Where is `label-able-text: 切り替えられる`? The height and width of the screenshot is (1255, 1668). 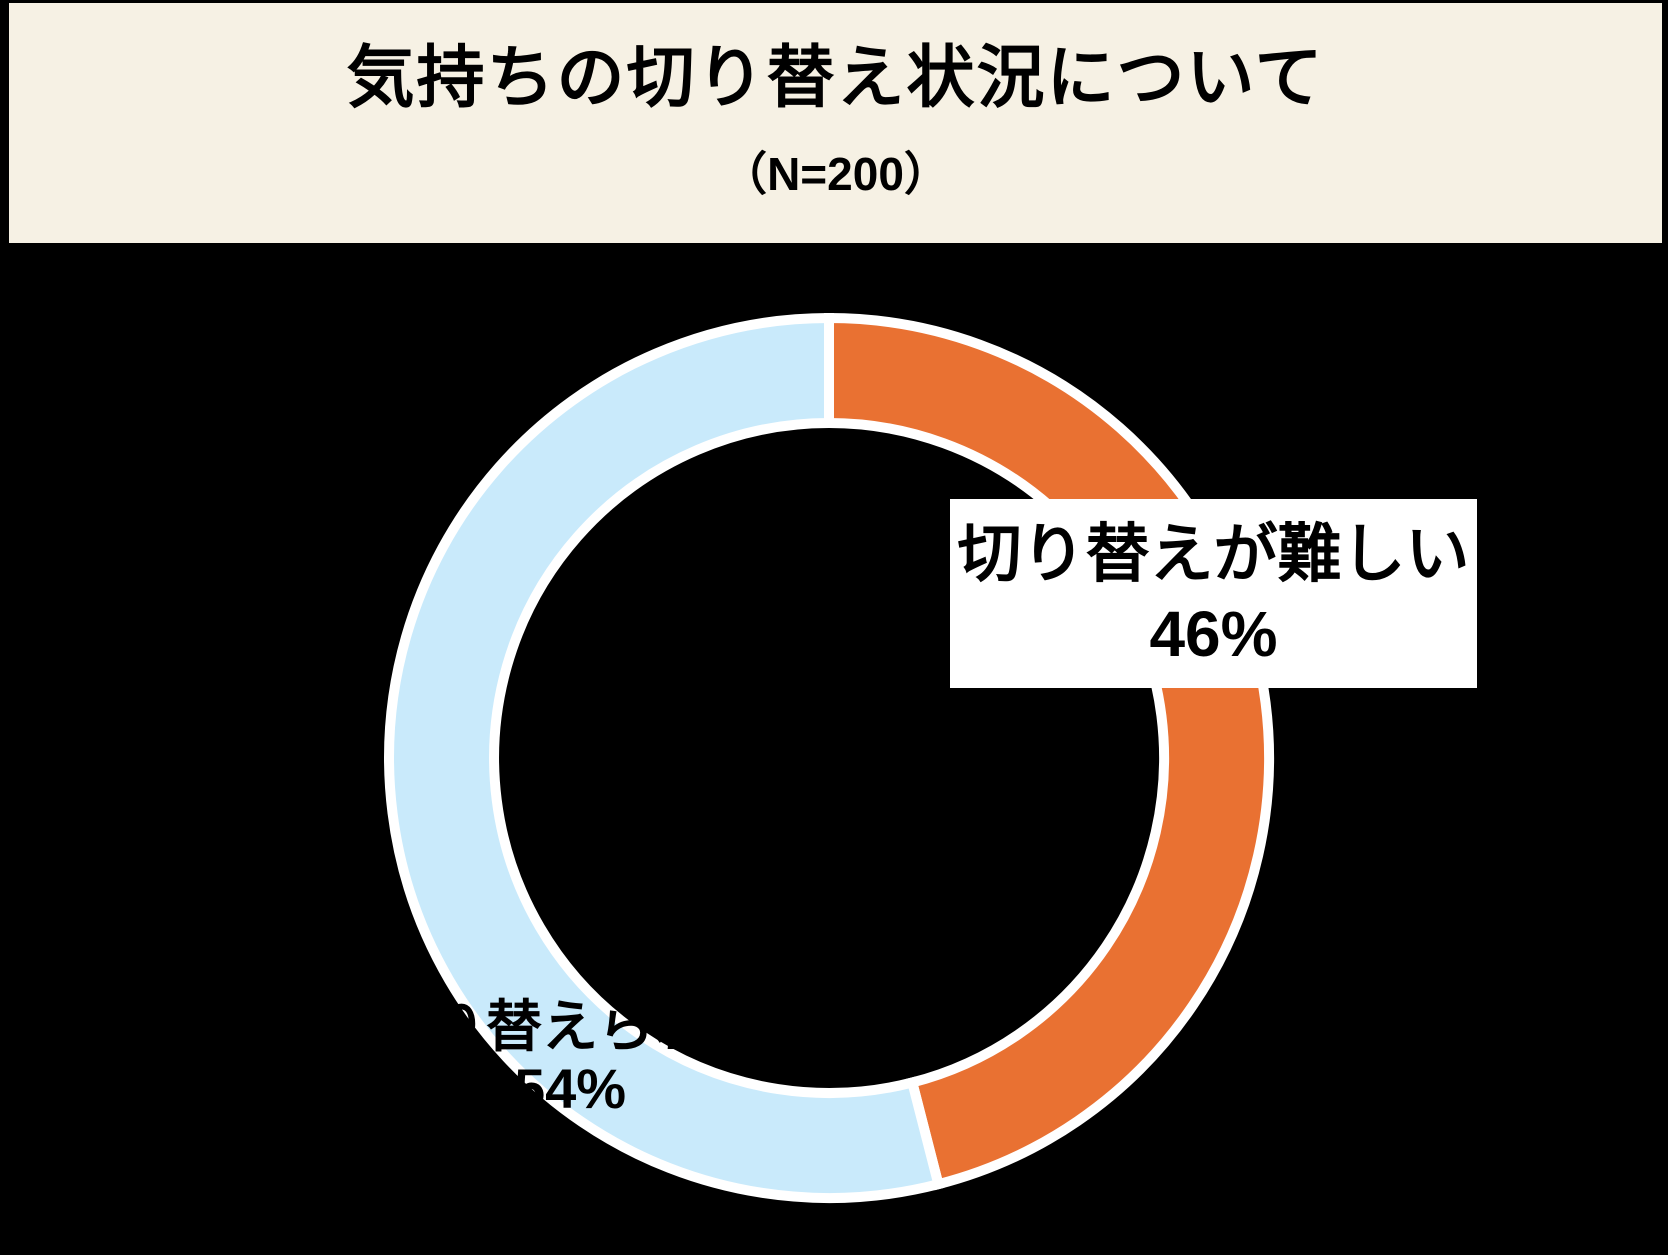
label-able-text: 切り替えられる is located at coordinates (570, 1026).